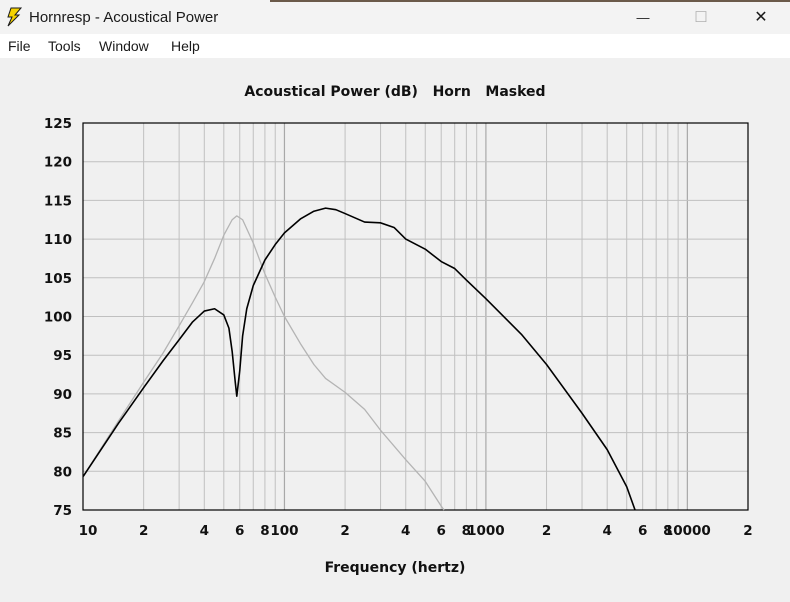  What do you see at coordinates (284, 531) in the screenshot?
I see `x-tick-label: 100` at bounding box center [284, 531].